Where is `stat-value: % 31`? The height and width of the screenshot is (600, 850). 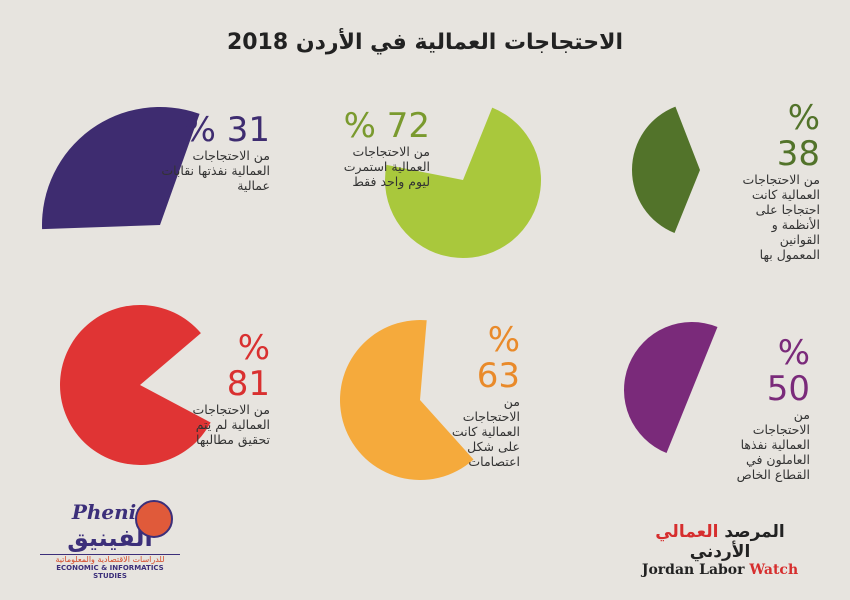 stat-value: % 31 is located at coordinates (226, 130).